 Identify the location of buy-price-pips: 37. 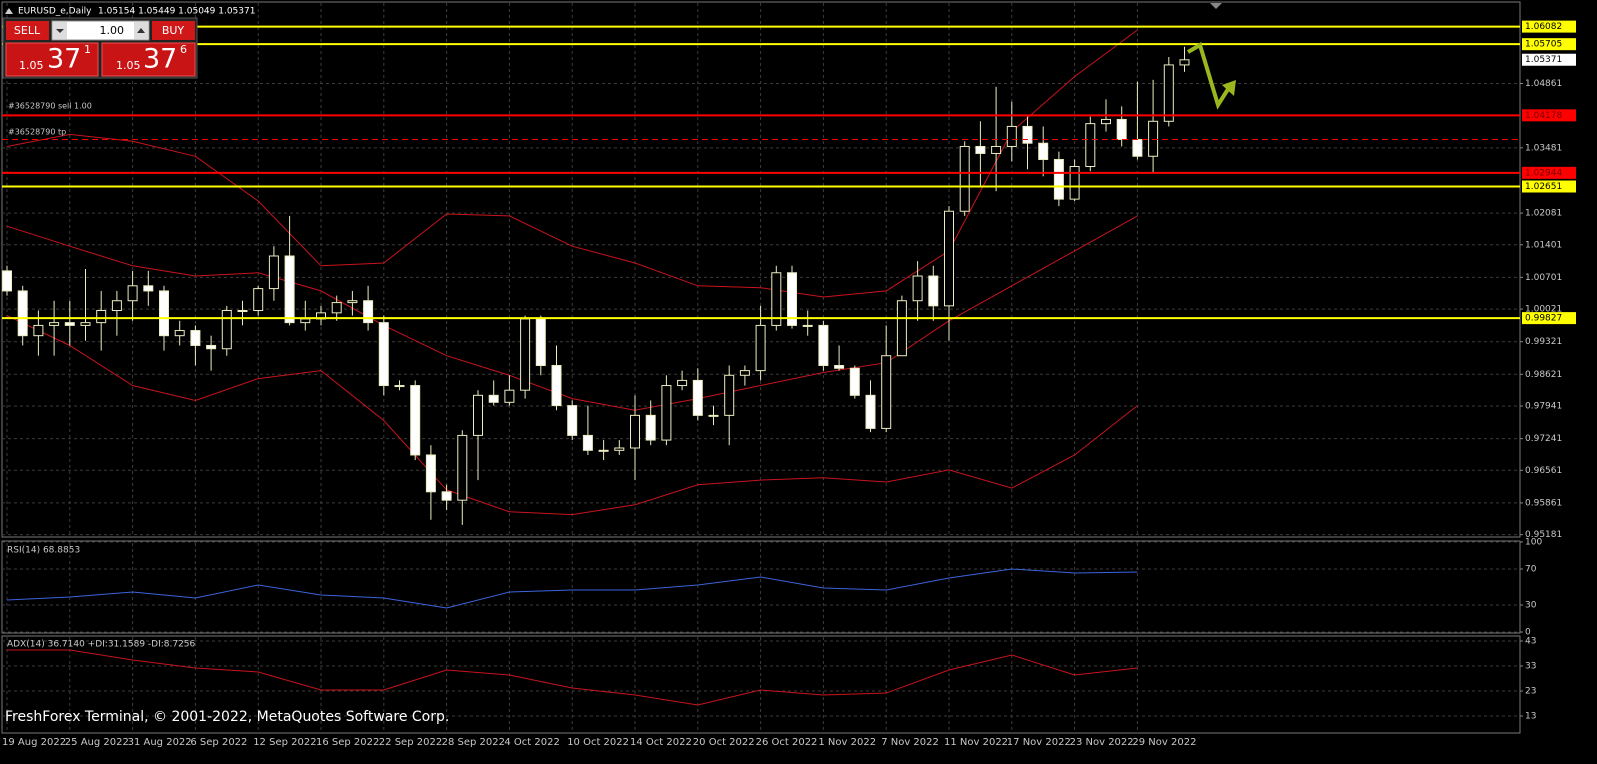
(160, 59).